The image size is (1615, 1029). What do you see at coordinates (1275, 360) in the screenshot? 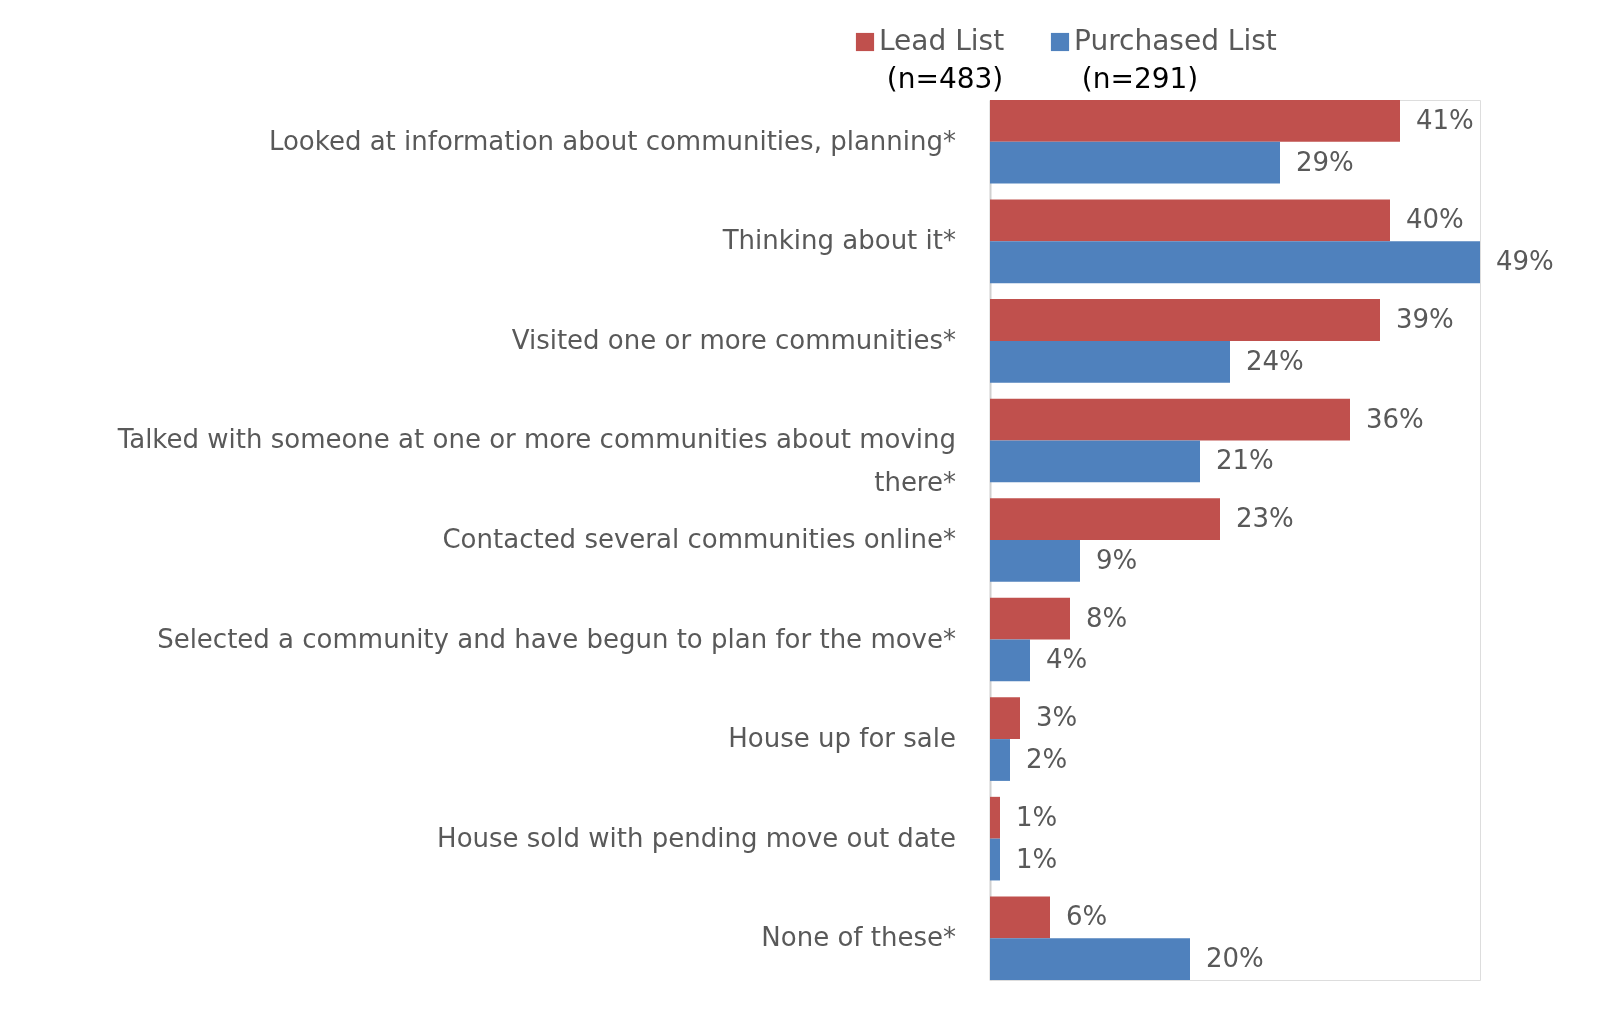
I see `data-label: 24%` at bounding box center [1275, 360].